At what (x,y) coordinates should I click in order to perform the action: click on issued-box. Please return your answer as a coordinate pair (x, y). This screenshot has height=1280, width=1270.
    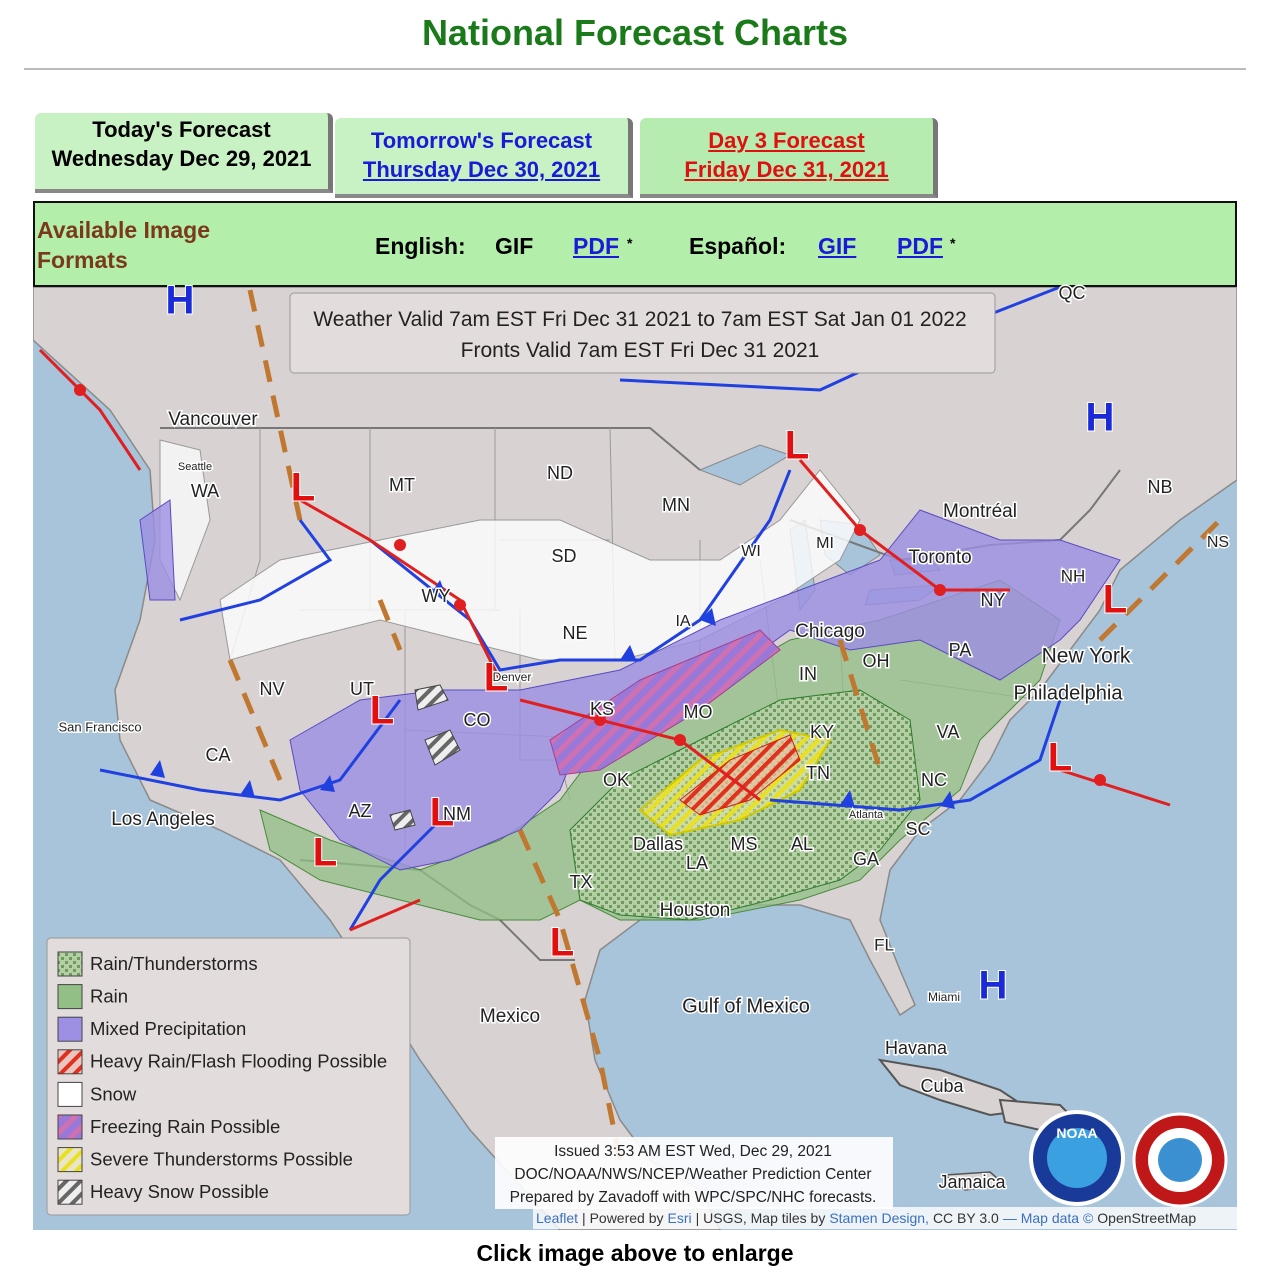
    Looking at the image, I should click on (694, 1173).